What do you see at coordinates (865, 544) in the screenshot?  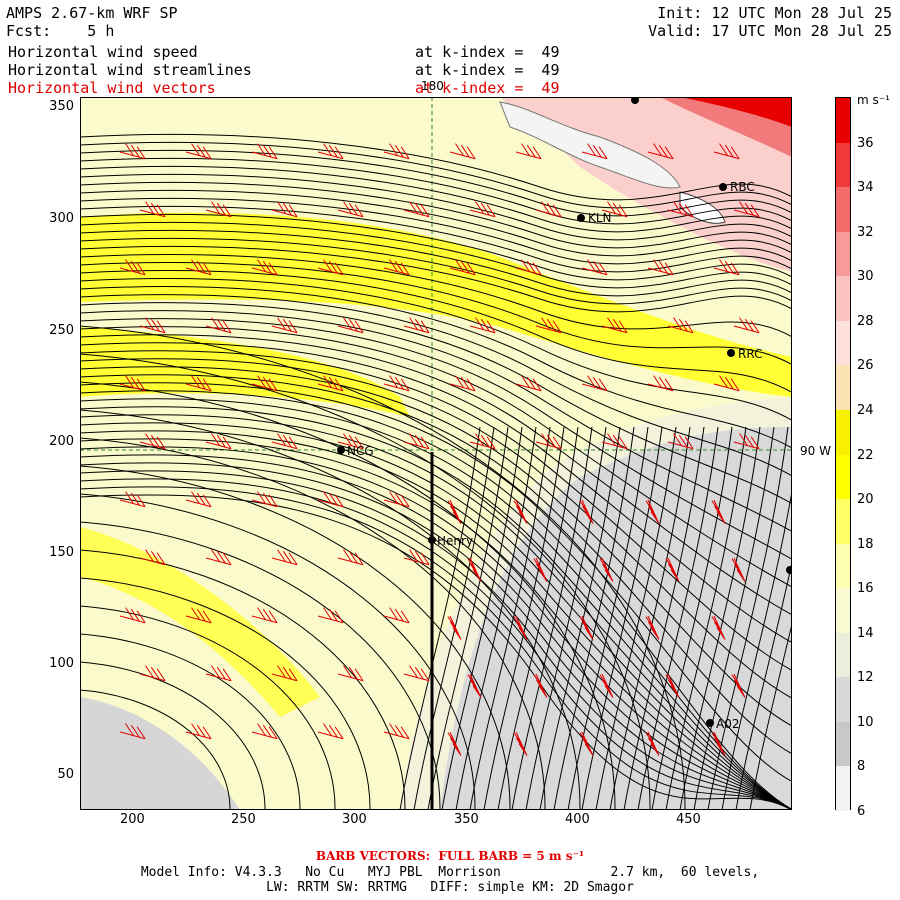 I see `colorbar-label: 18` at bounding box center [865, 544].